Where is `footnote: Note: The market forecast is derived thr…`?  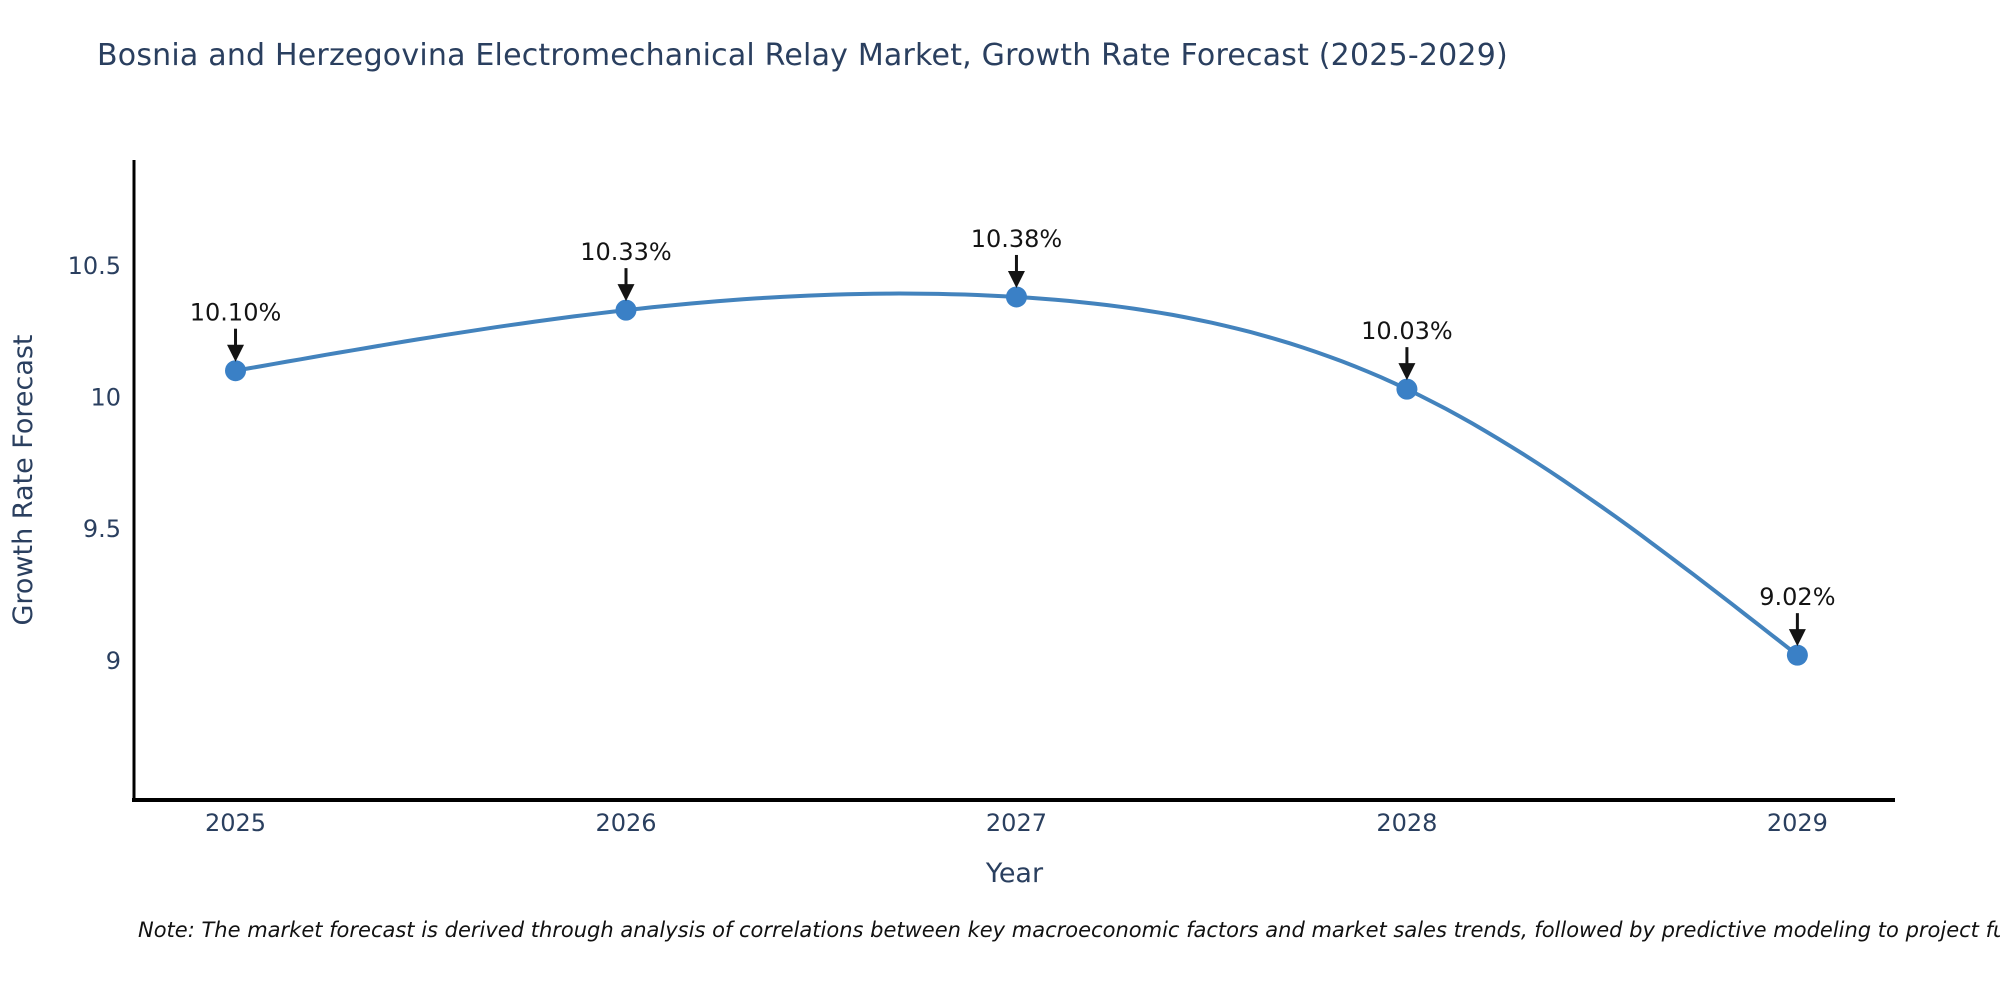
footnote: Note: The market forecast is derived thr… is located at coordinates (1069, 930).